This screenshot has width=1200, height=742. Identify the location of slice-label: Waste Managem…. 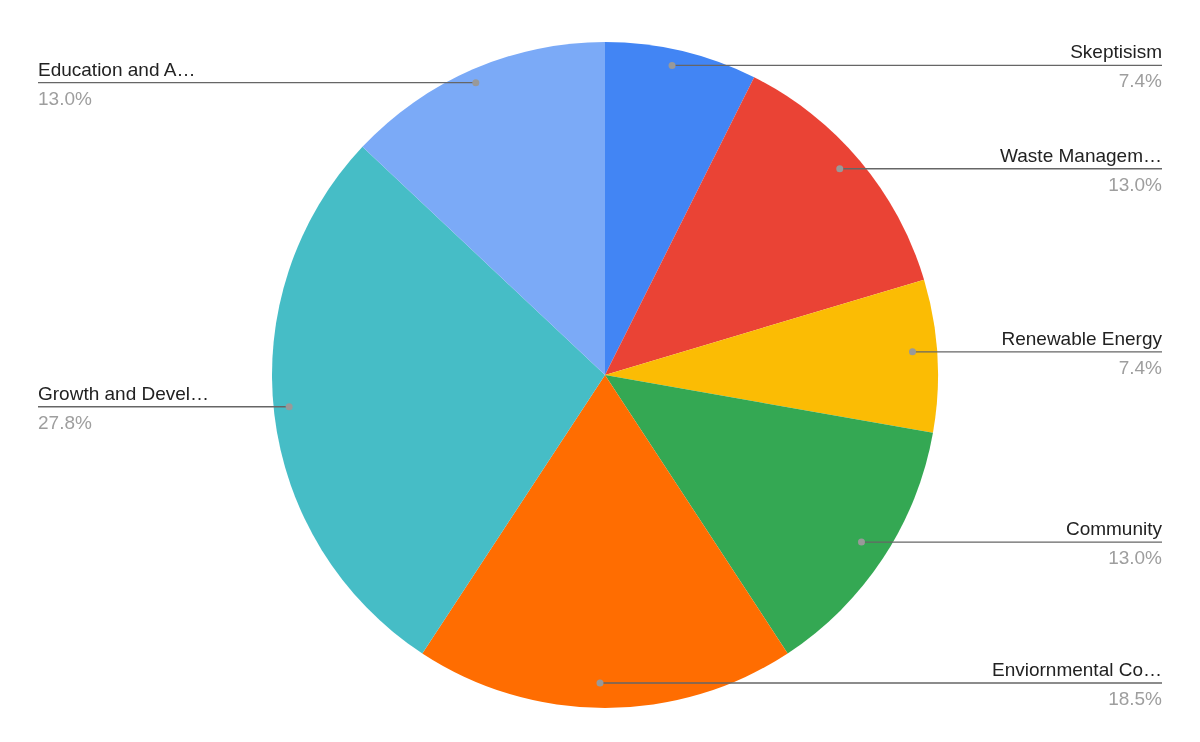
(1081, 155).